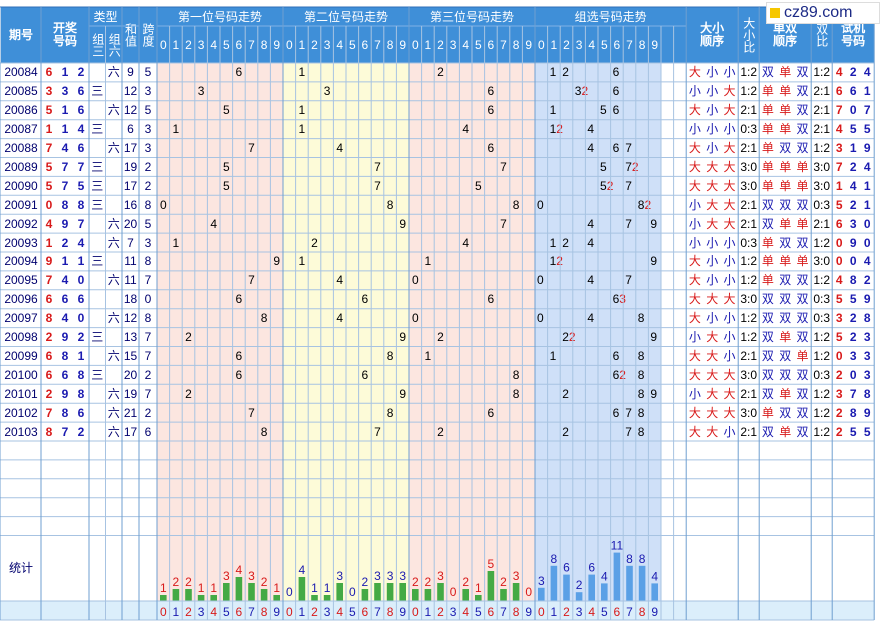 Image resolution: width=880 pixels, height=624 pixels. Describe the element at coordinates (528, 592) in the screenshot. I see `pos3-stat-value: 0` at that location.